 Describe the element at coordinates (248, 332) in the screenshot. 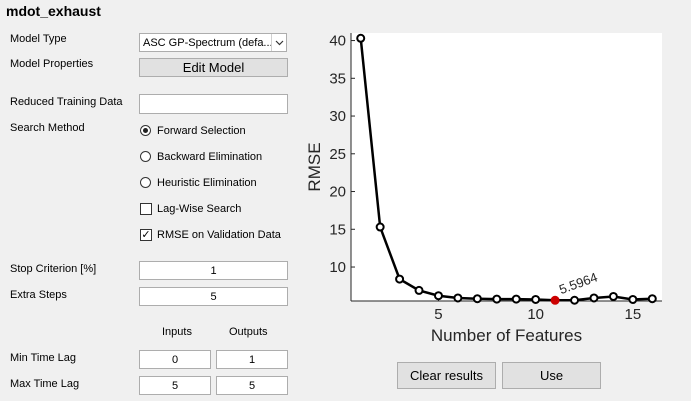

I see `outputs-header: Outputs` at that location.